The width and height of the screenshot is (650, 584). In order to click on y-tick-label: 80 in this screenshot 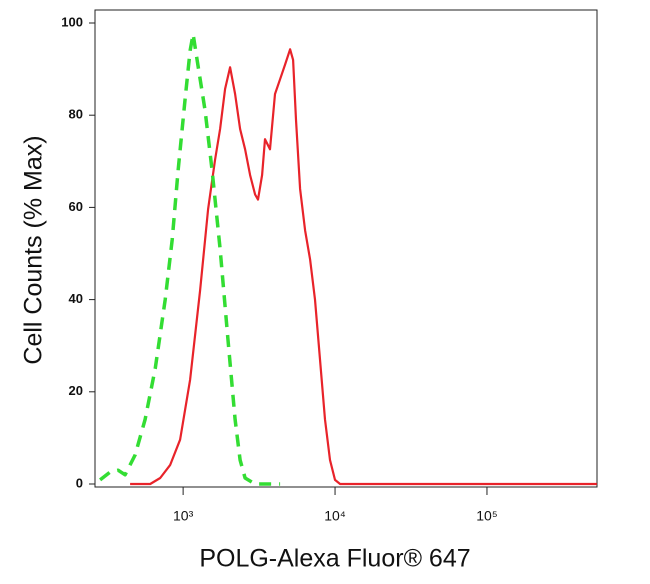, I will do `click(76, 114)`.